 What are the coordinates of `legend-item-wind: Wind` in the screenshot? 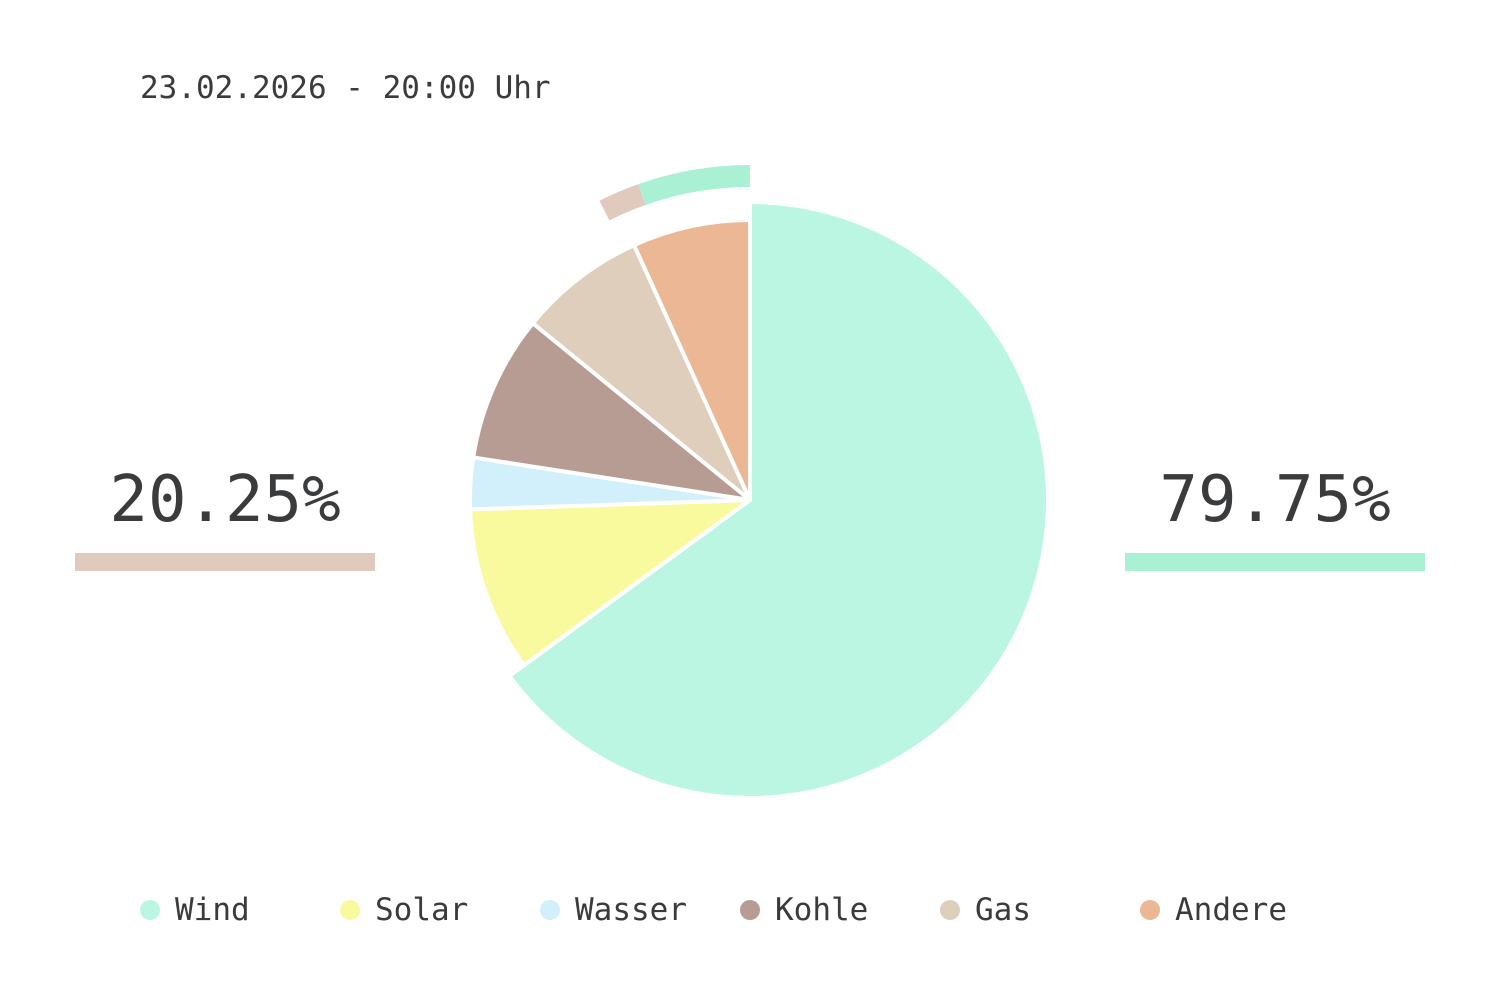 It's located at (195, 910).